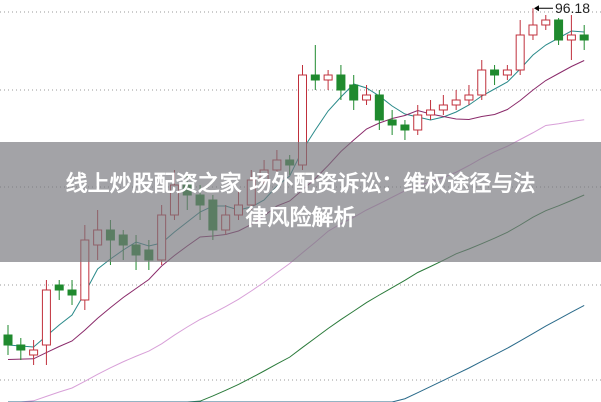 Image resolution: width=601 pixels, height=402 pixels. What do you see at coordinates (536, 8) in the screenshot?
I see `max-pointer-arrow` at bounding box center [536, 8].